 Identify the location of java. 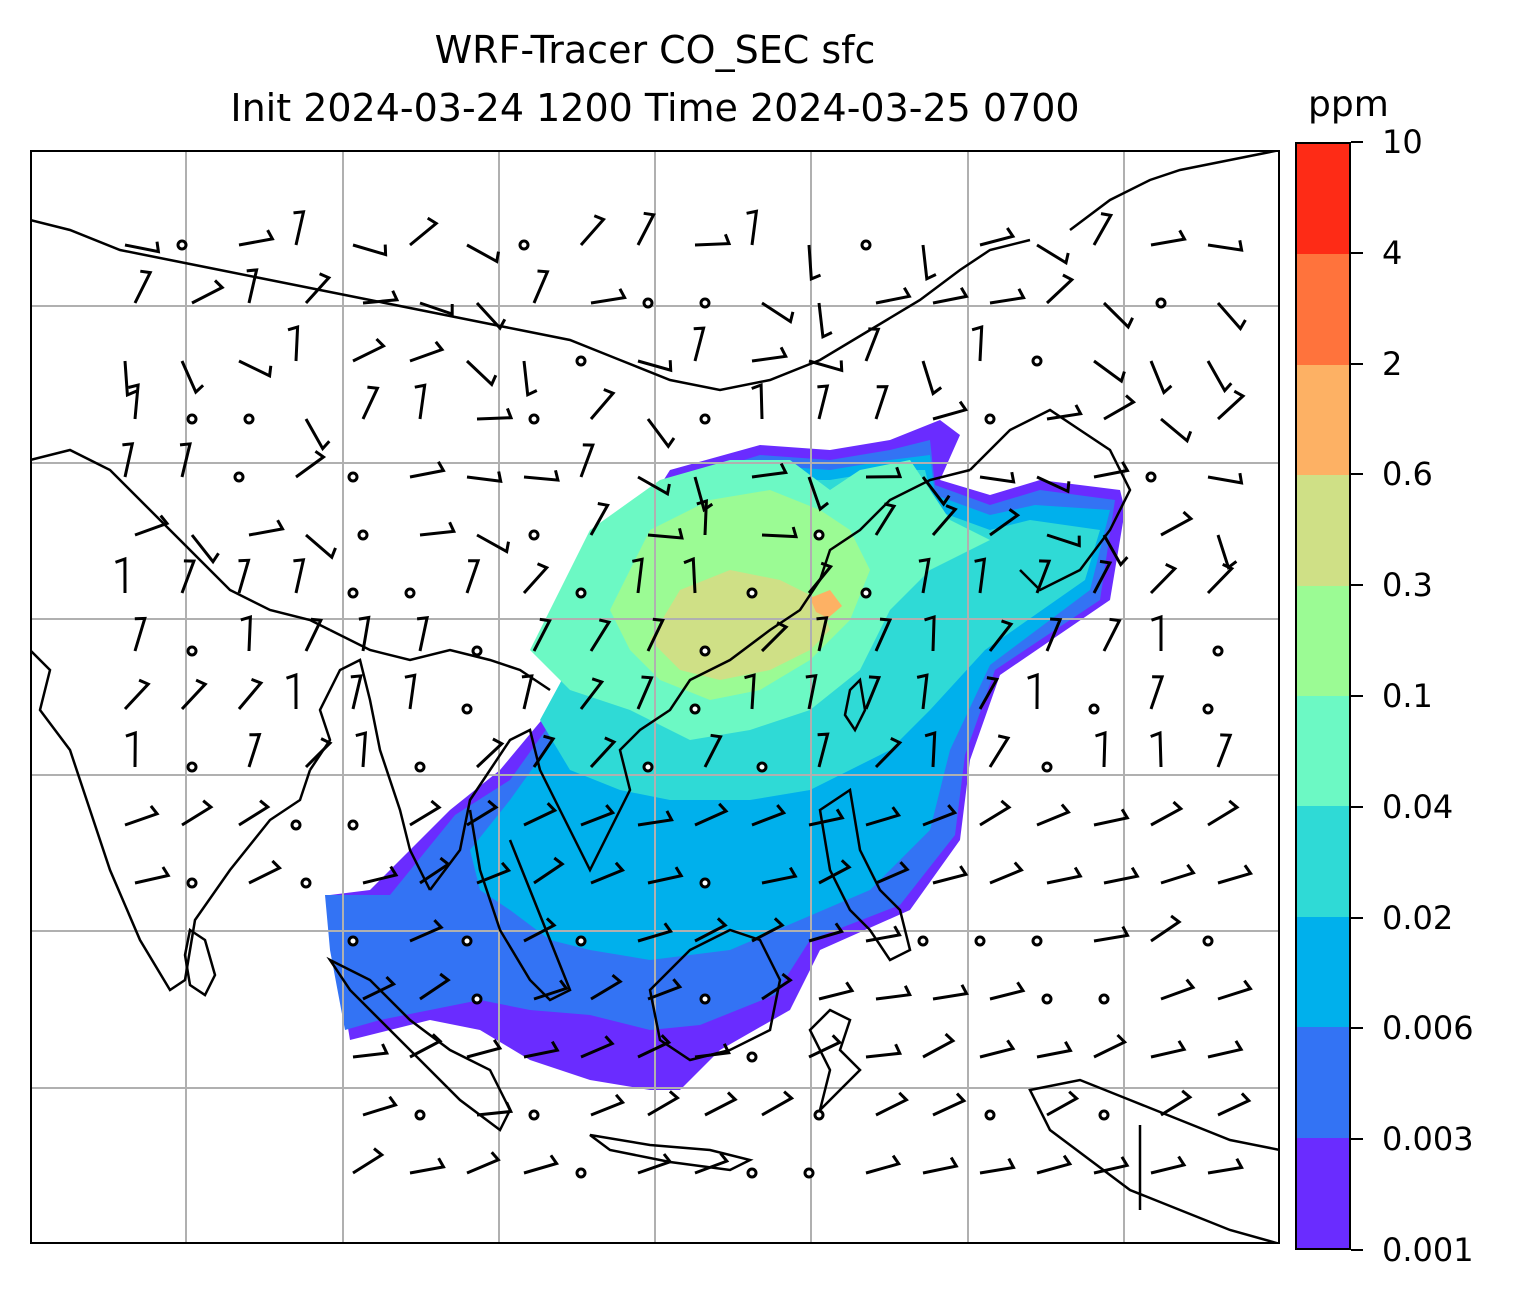
(671, 1152).